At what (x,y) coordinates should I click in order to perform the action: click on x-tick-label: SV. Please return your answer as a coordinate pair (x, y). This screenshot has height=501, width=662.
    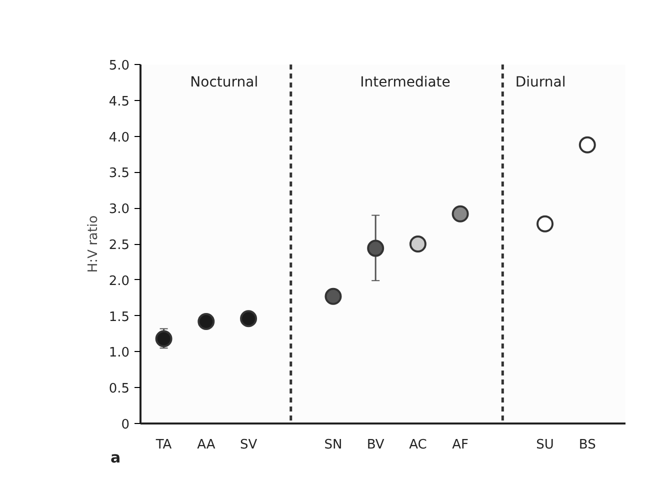
    Looking at the image, I should click on (249, 445).